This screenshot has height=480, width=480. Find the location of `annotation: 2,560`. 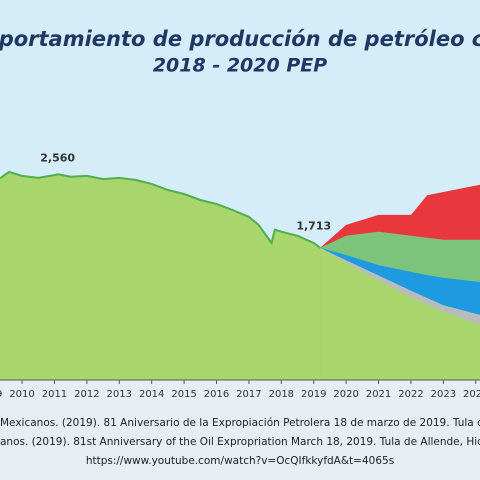

annotation: 2,560 is located at coordinates (57, 157).